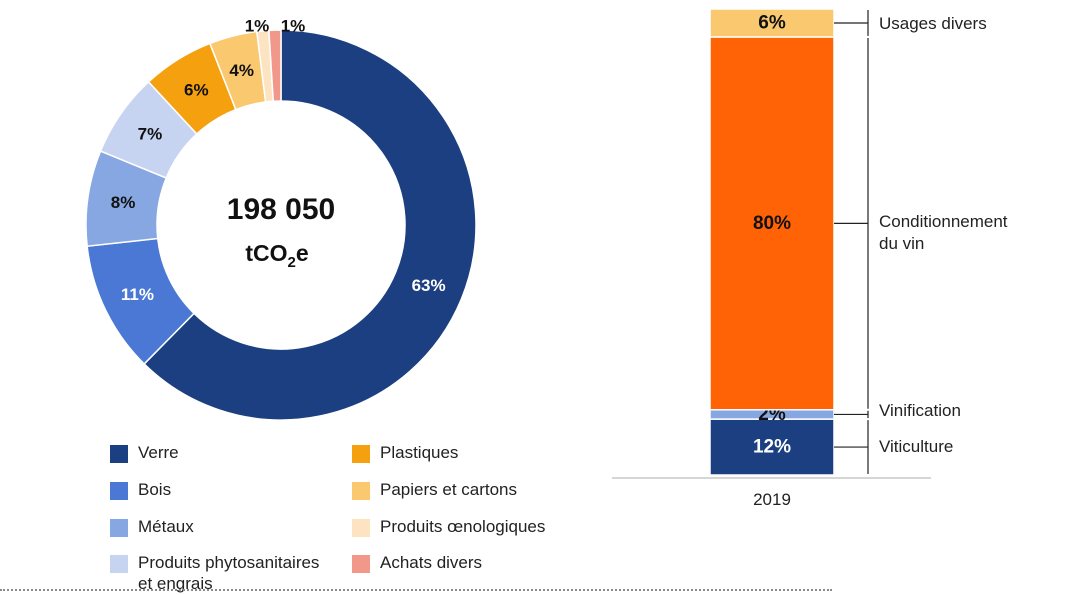 Image resolution: width=1079 pixels, height=595 pixels. I want to click on legend-item: Verre, so click(144, 452).